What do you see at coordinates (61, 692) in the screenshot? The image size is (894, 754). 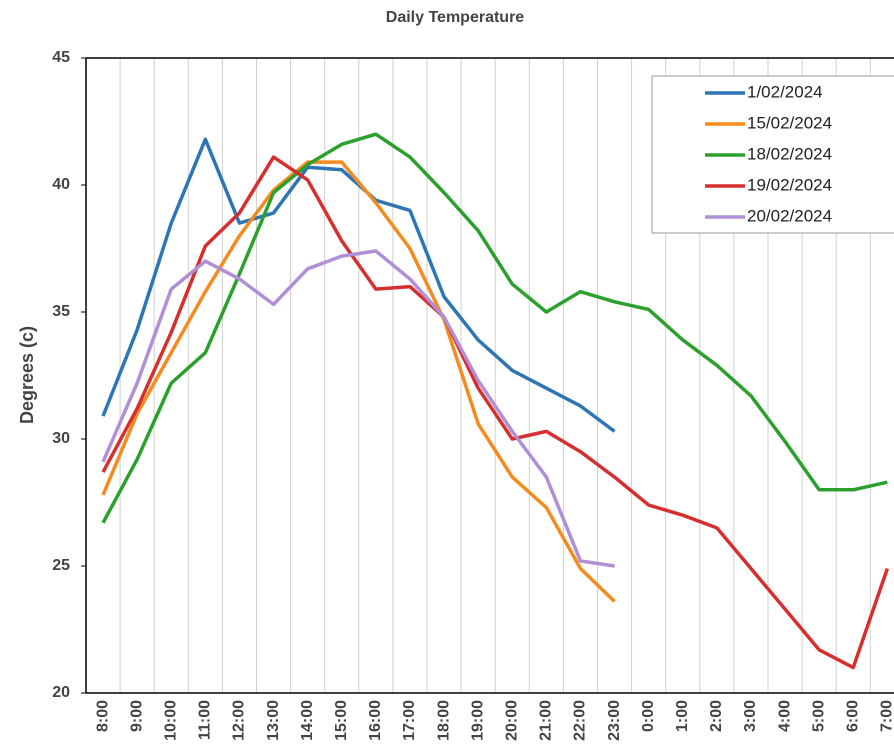 I see `y-tick-label: 20` at bounding box center [61, 692].